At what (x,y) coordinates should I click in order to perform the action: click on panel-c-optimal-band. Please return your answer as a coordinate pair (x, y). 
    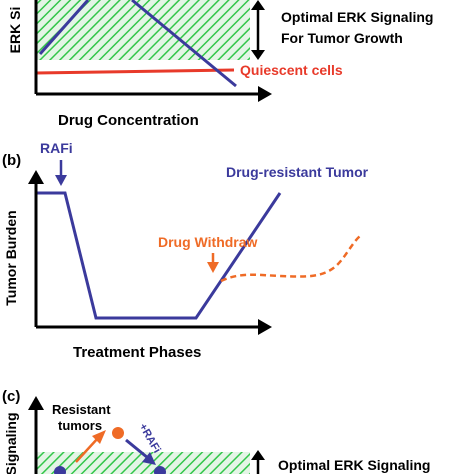
    Looking at the image, I should click on (143, 463).